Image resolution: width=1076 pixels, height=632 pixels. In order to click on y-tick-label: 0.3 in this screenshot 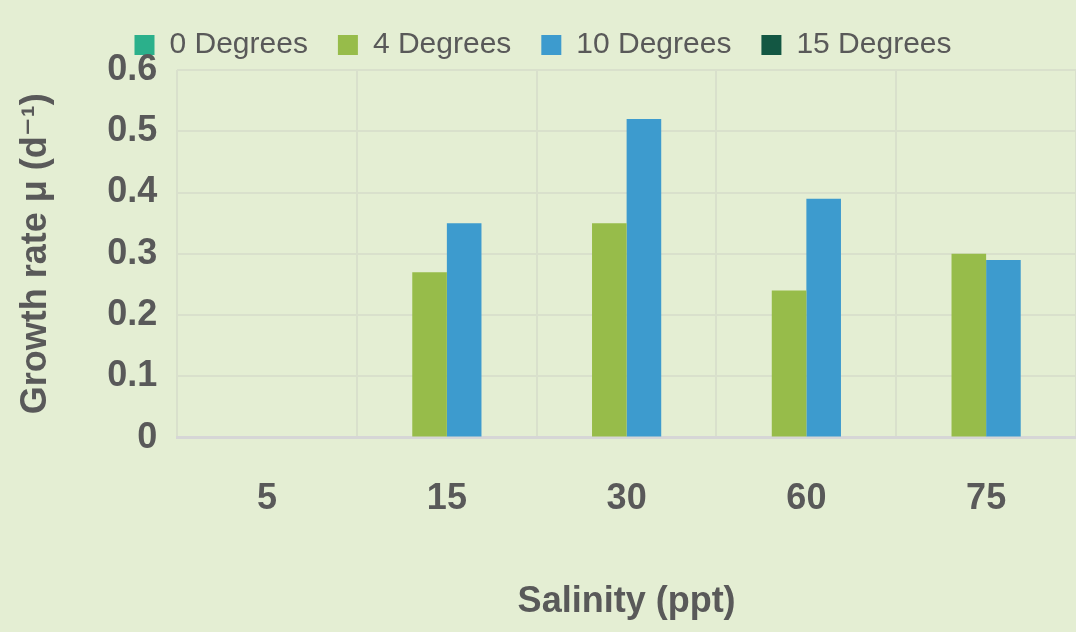, I will do `click(132, 251)`.